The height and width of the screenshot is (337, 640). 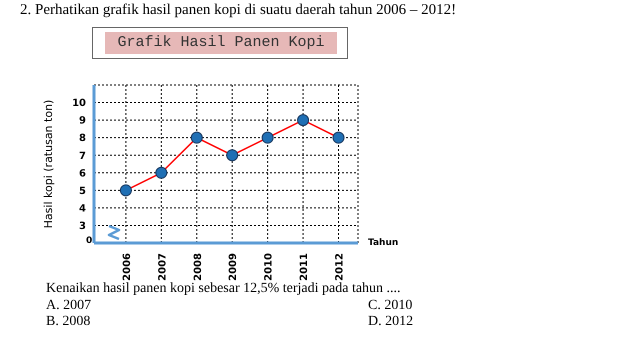 What do you see at coordinates (48, 164) in the screenshot?
I see `y-axis-title: Hasil kopi (ratusan ton)` at bounding box center [48, 164].